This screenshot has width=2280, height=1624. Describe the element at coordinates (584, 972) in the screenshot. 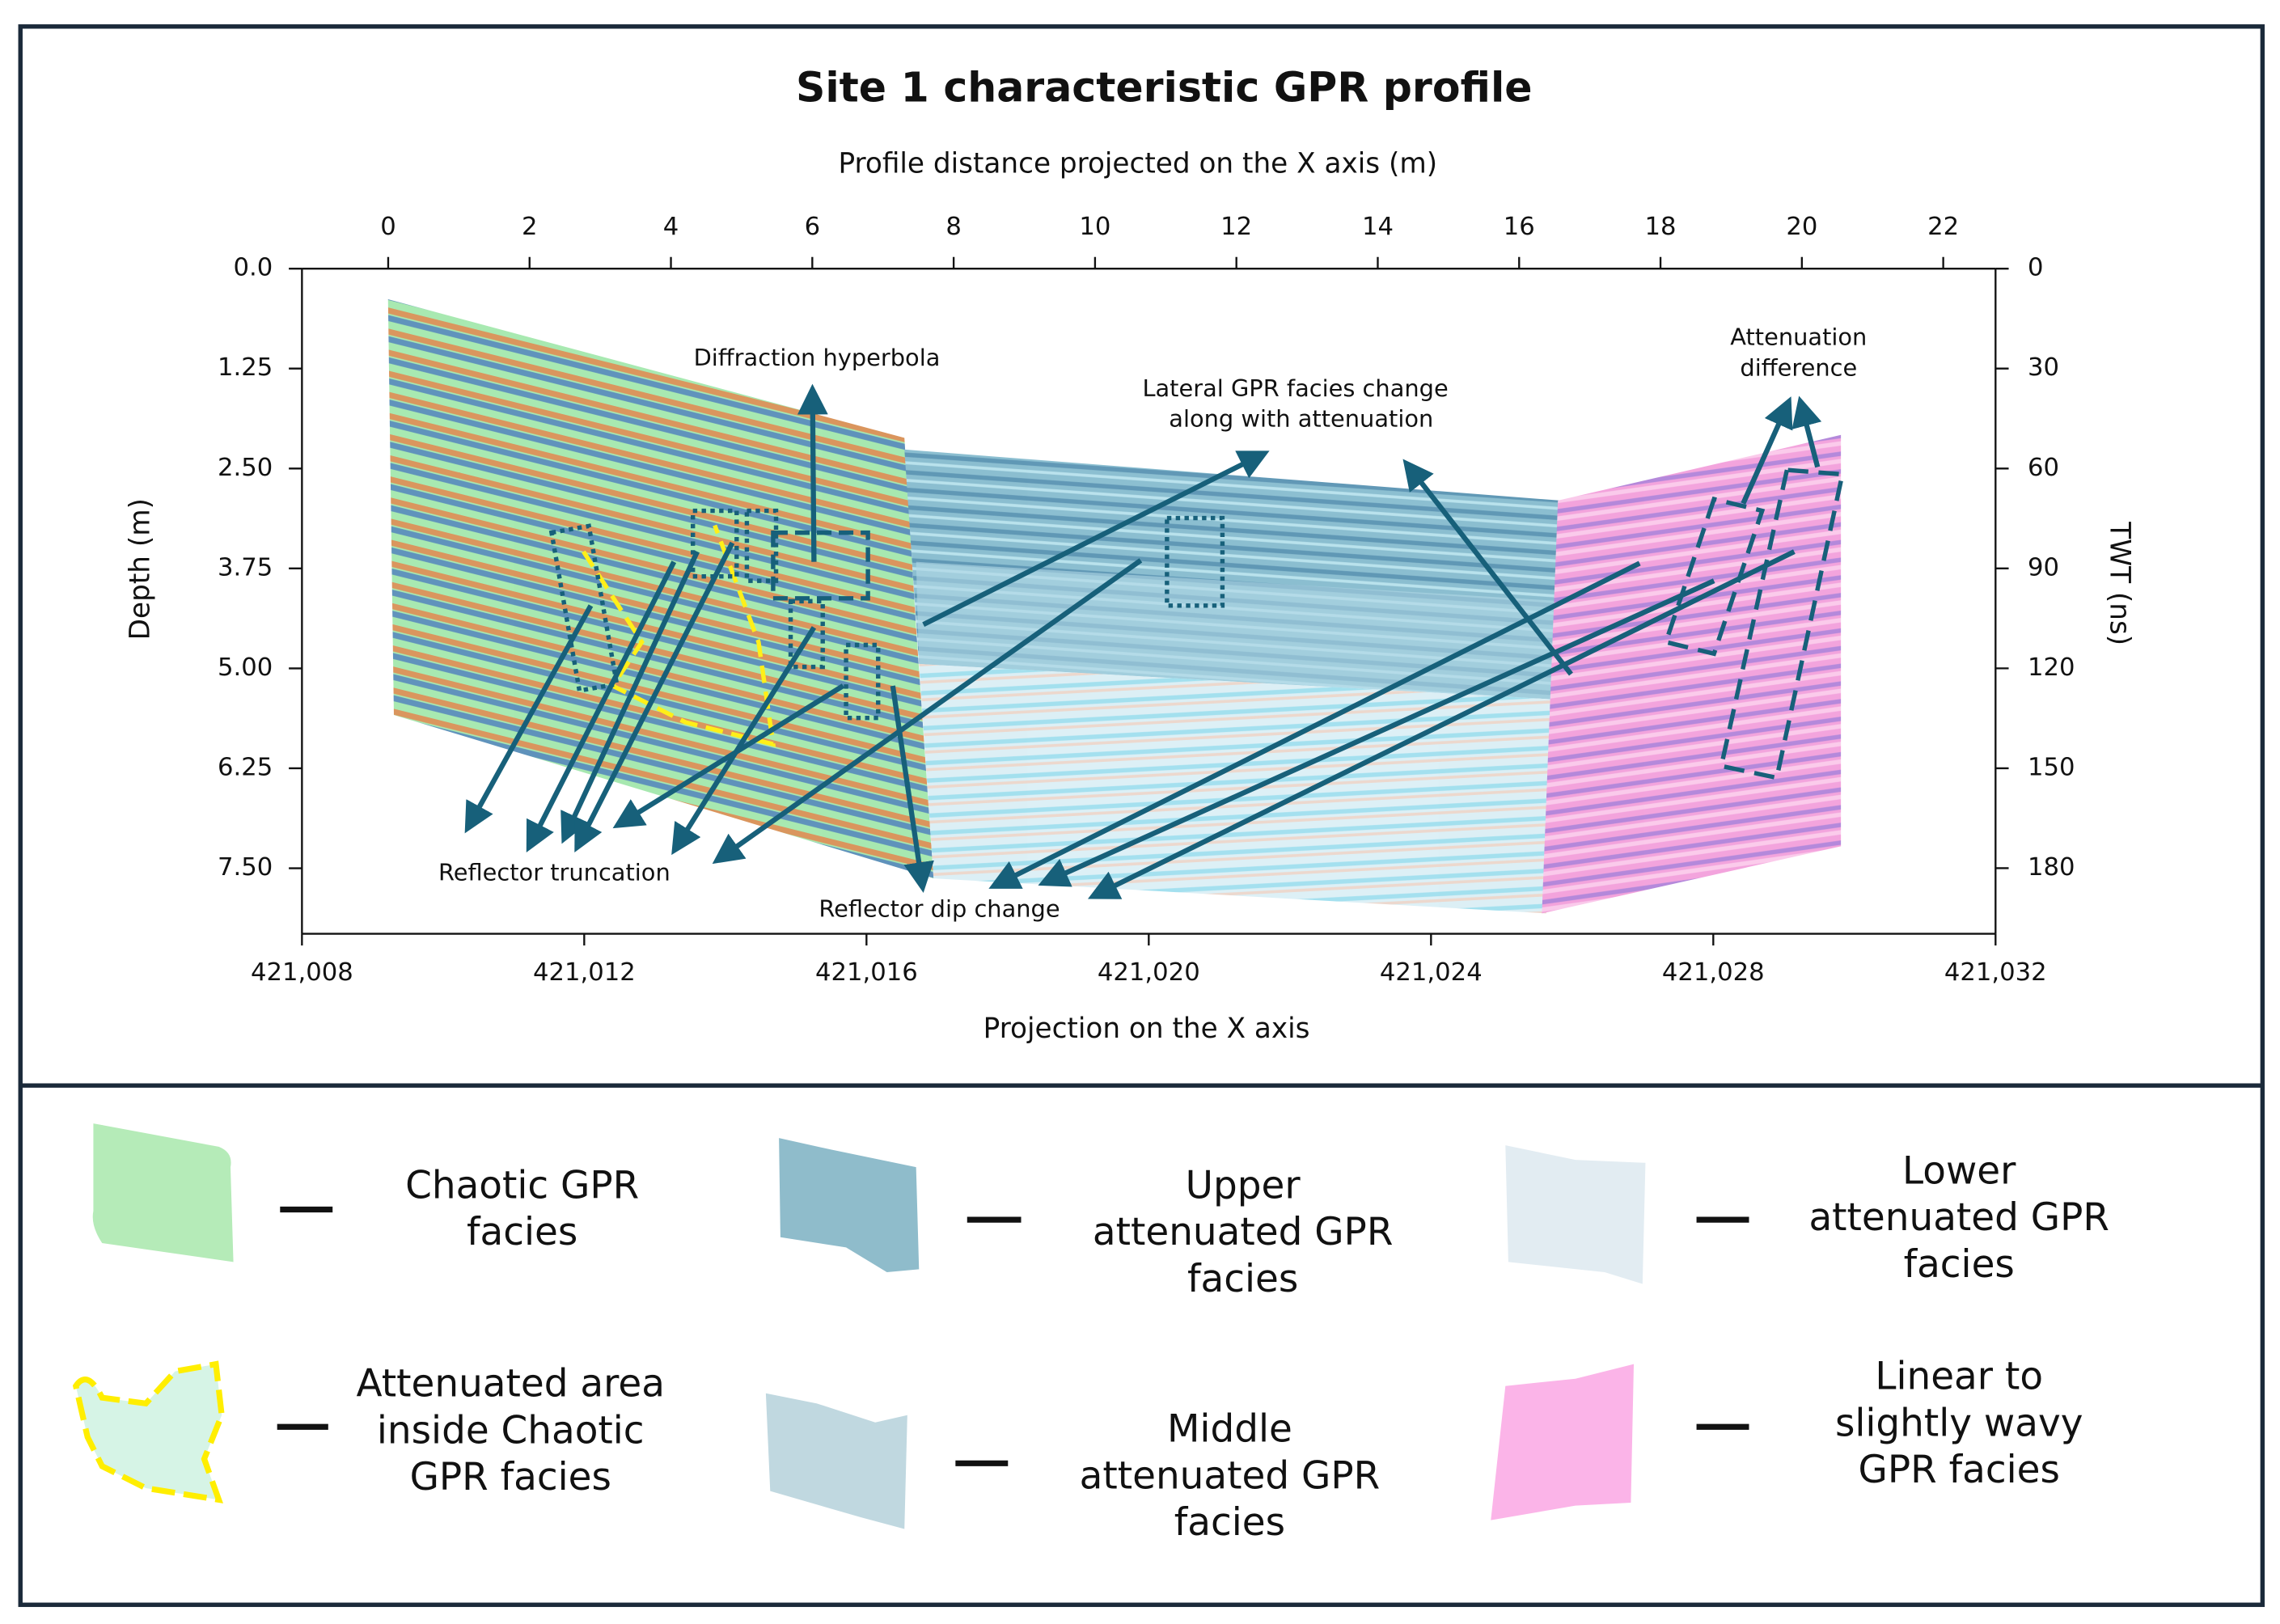

I see `x-tick-label: 421,012` at that location.